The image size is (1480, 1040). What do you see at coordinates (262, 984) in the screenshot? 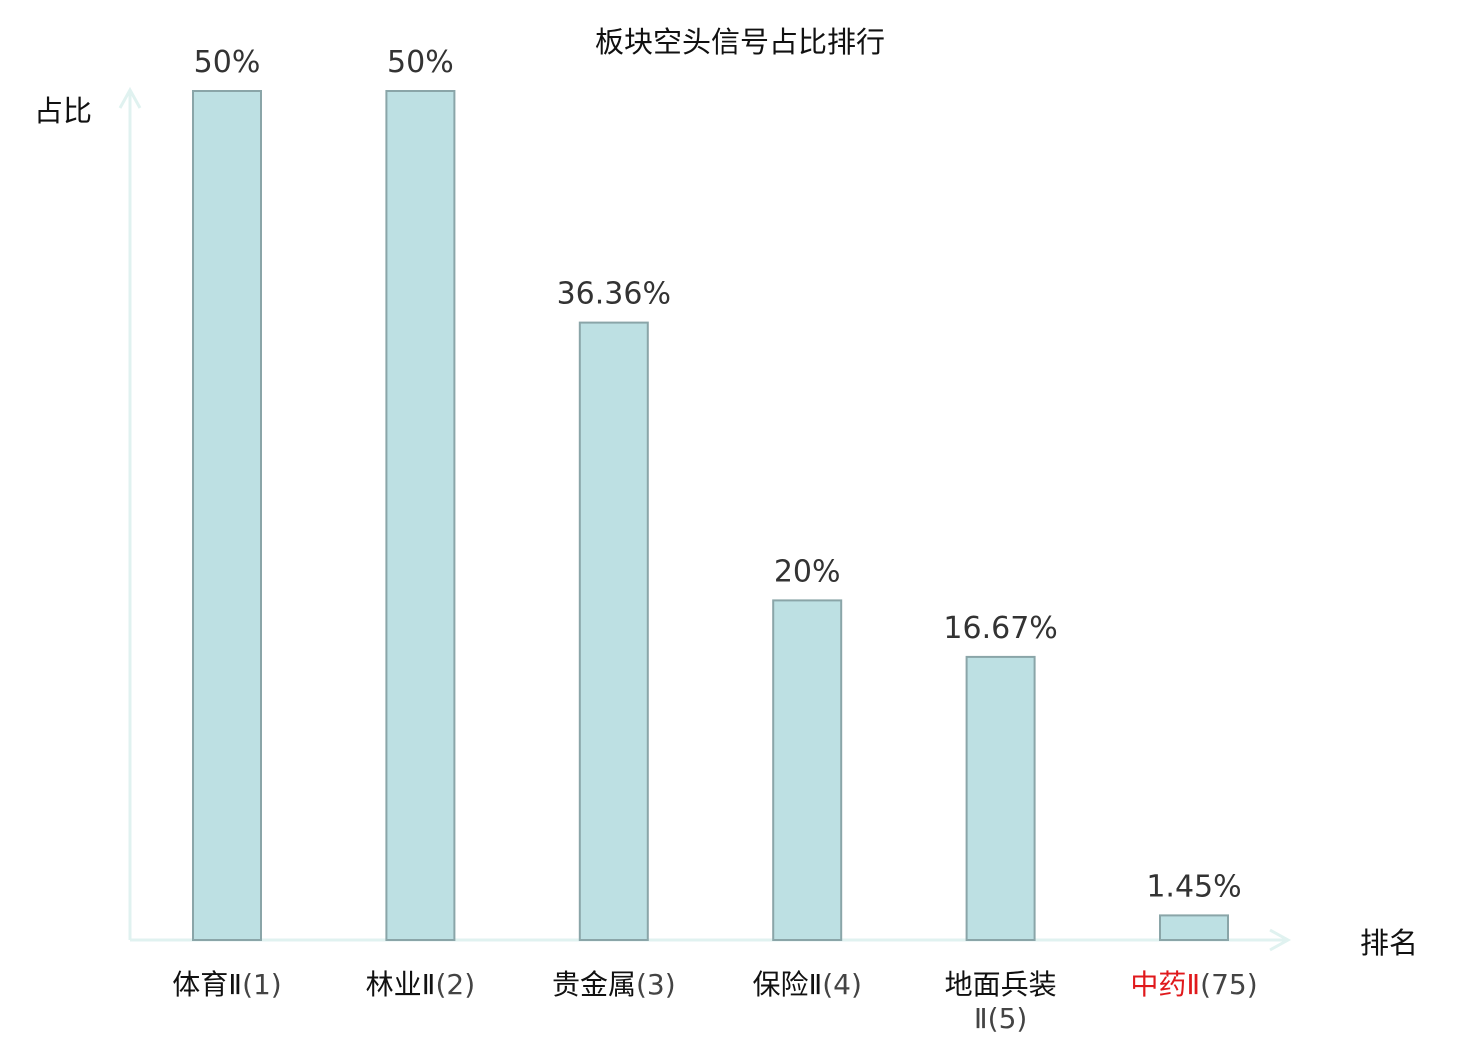
I see `x-tick-rank-1: (1)` at bounding box center [262, 984].